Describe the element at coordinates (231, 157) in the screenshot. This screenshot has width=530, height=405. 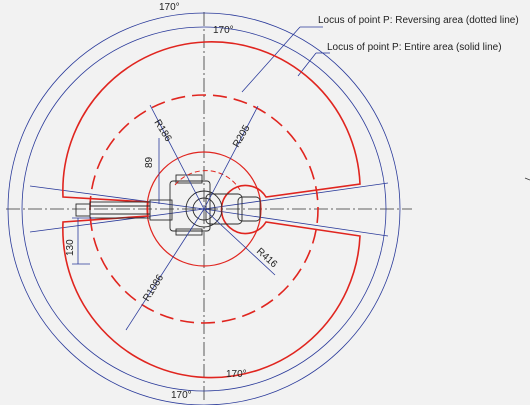
I see `r205-leader` at that location.